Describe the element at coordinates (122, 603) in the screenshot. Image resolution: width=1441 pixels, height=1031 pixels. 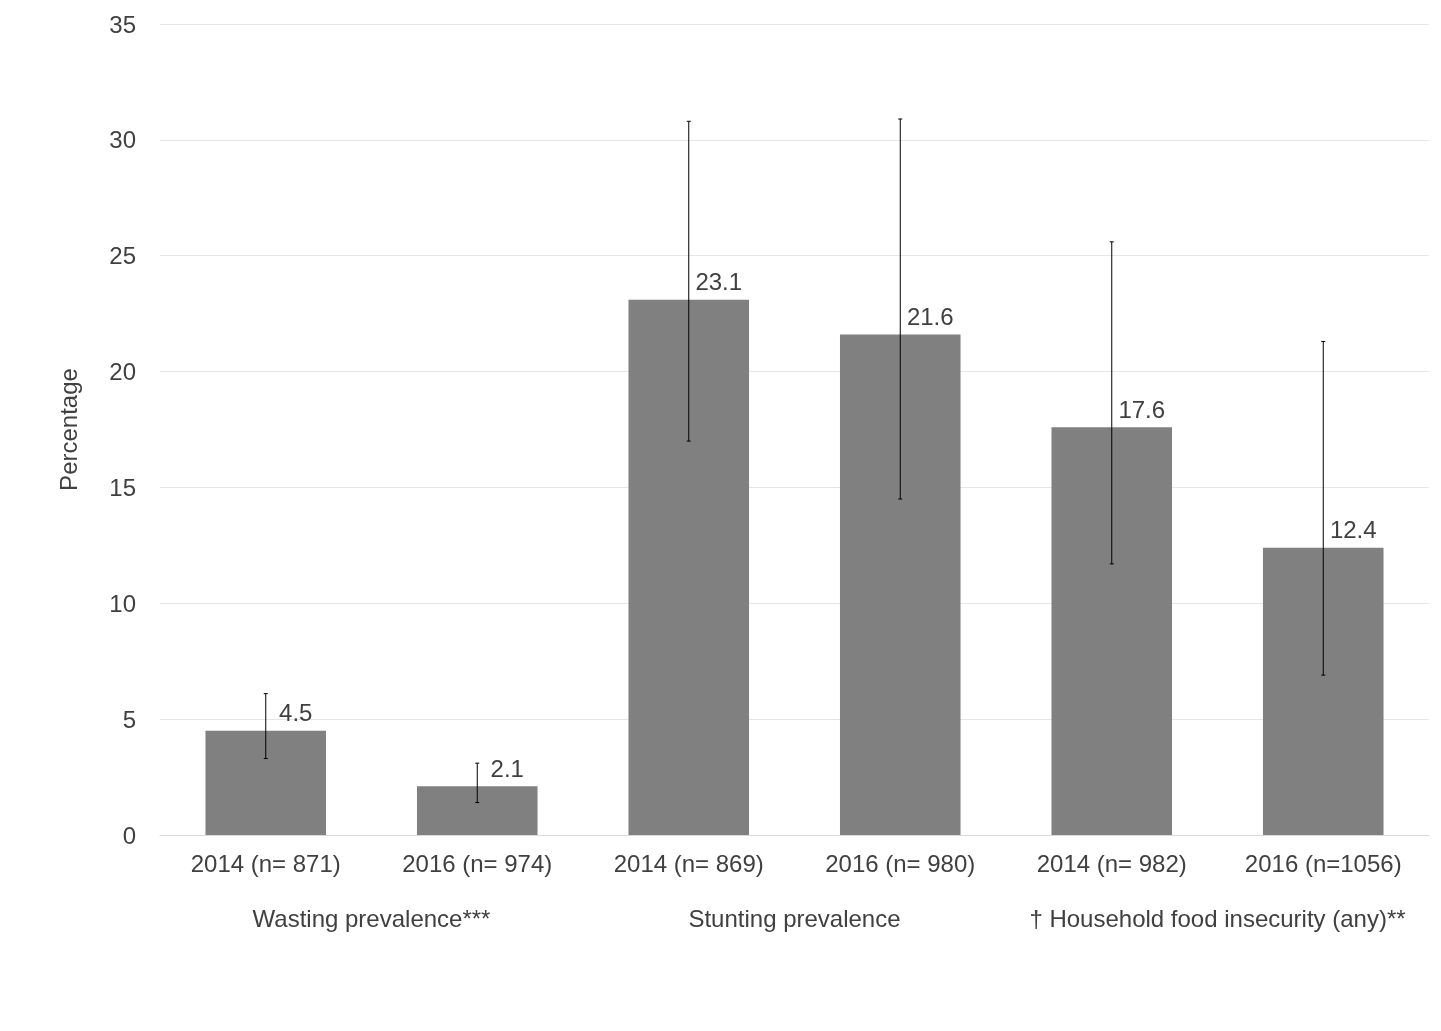
I see `y-tick-label: 10` at that location.